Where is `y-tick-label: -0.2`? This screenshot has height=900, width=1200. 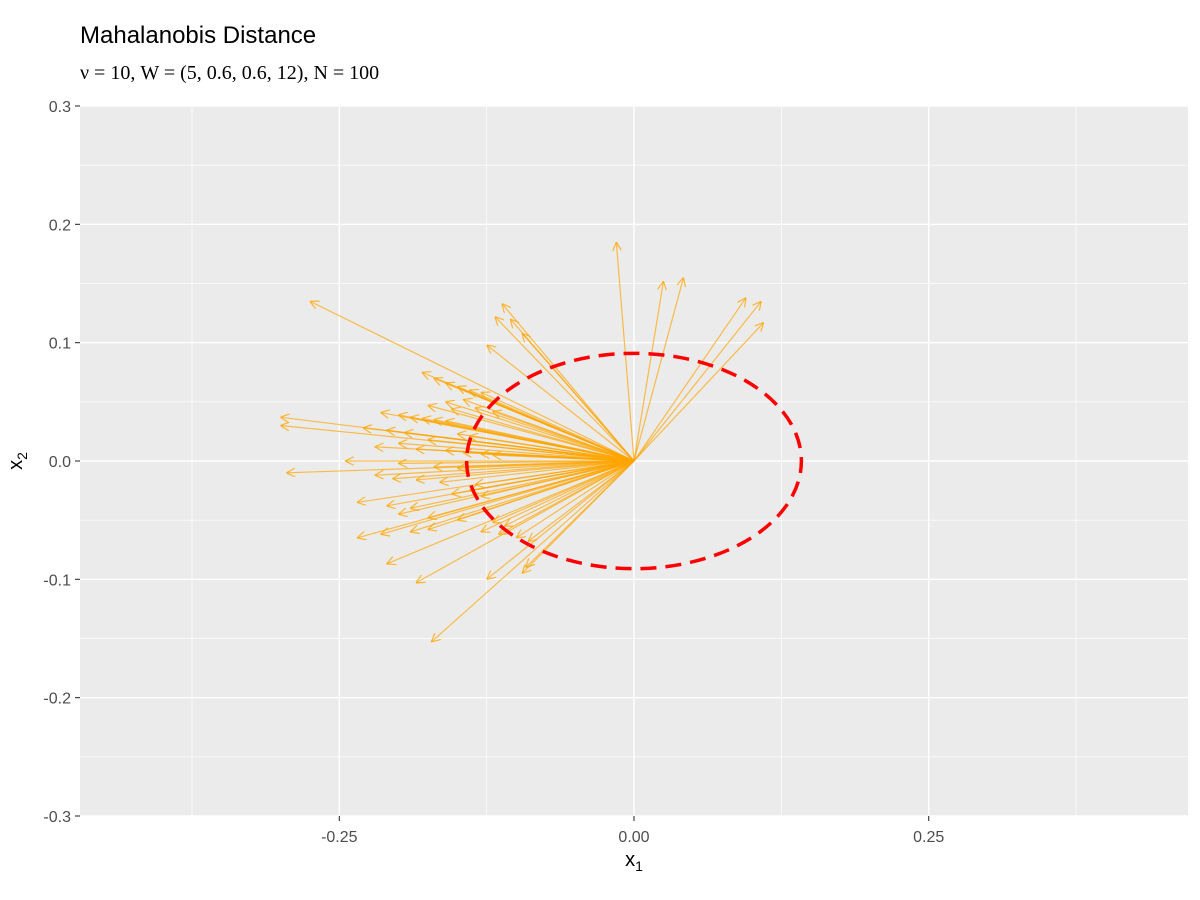
y-tick-label: -0.2 is located at coordinates (57, 699).